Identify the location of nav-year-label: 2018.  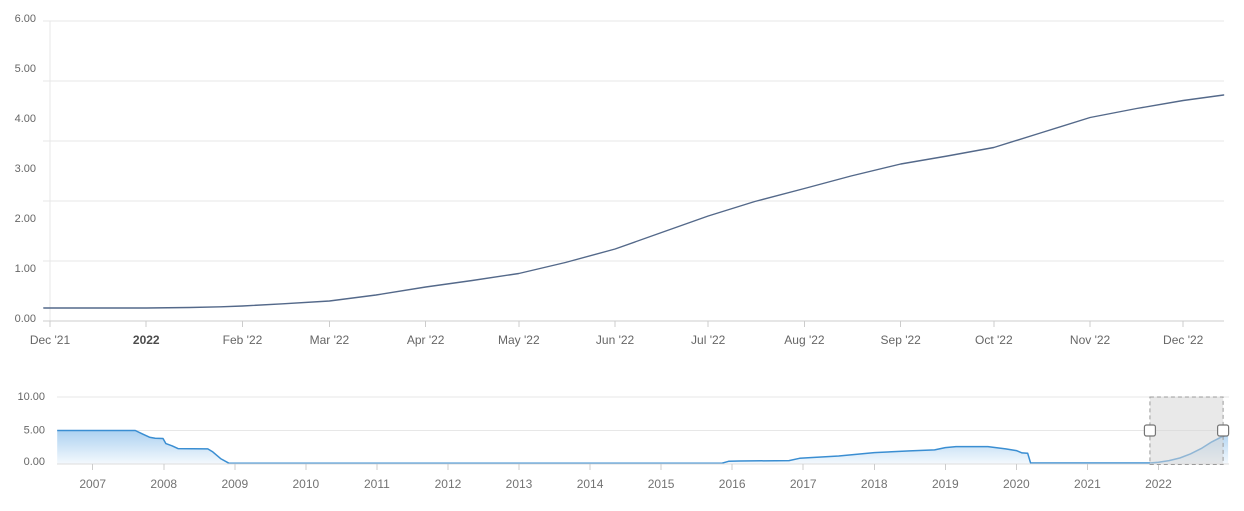
(874, 484).